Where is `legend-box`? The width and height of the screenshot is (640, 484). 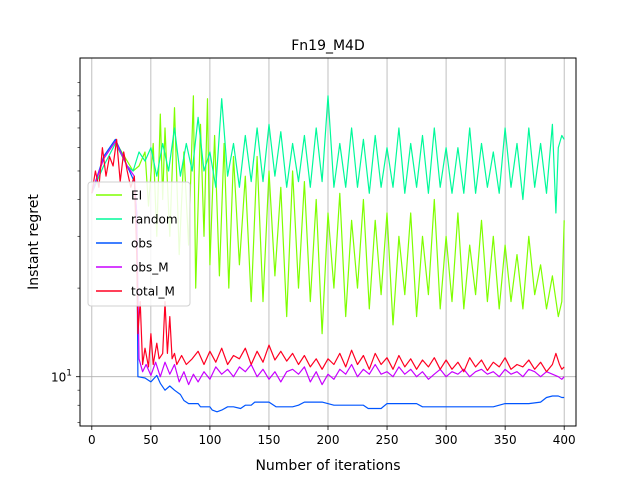
legend-box is located at coordinates (139, 244).